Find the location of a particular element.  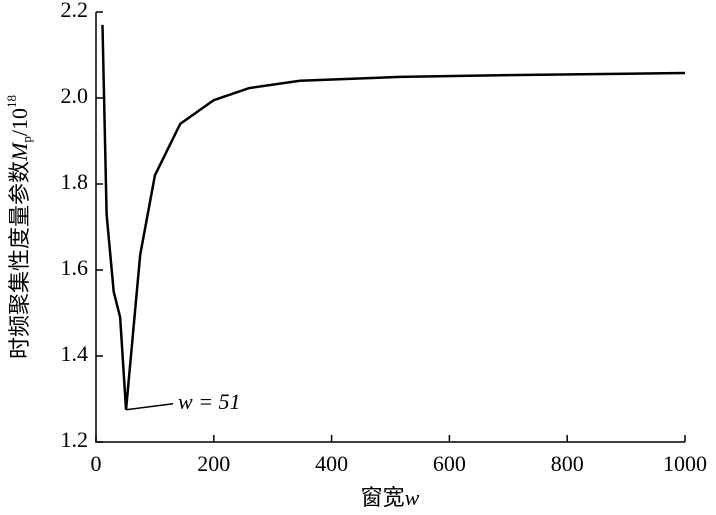

y-tick-label: 1.4 is located at coordinates (75, 353).